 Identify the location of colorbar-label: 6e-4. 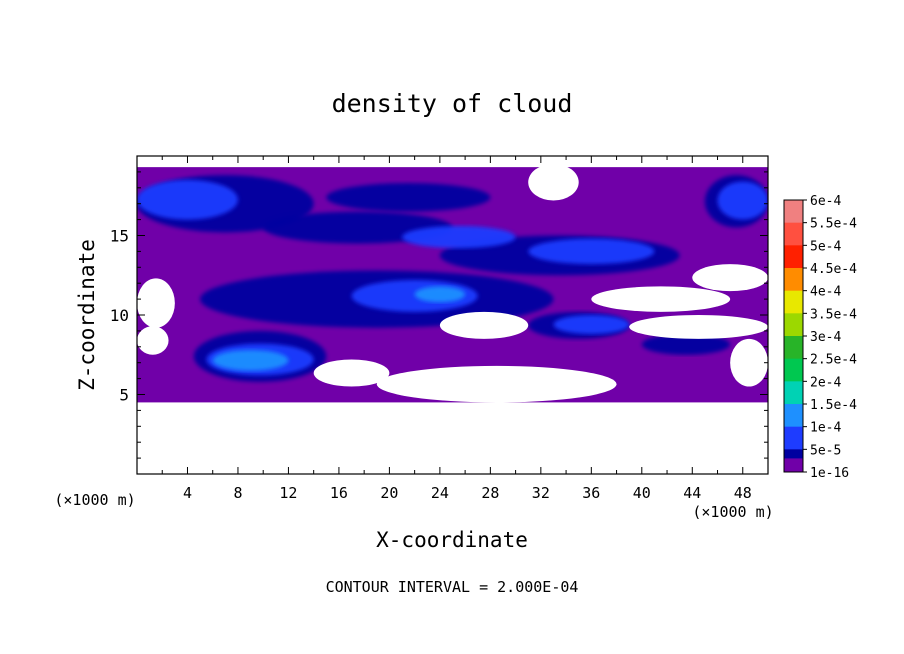
(825, 201).